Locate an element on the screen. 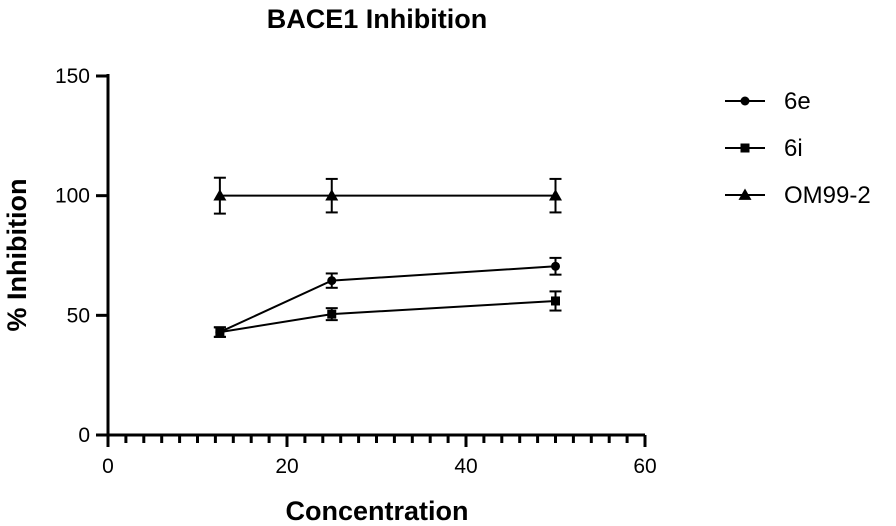 This screenshot has width=896, height=526. y-axis-label: % Inhibition is located at coordinates (17, 255).